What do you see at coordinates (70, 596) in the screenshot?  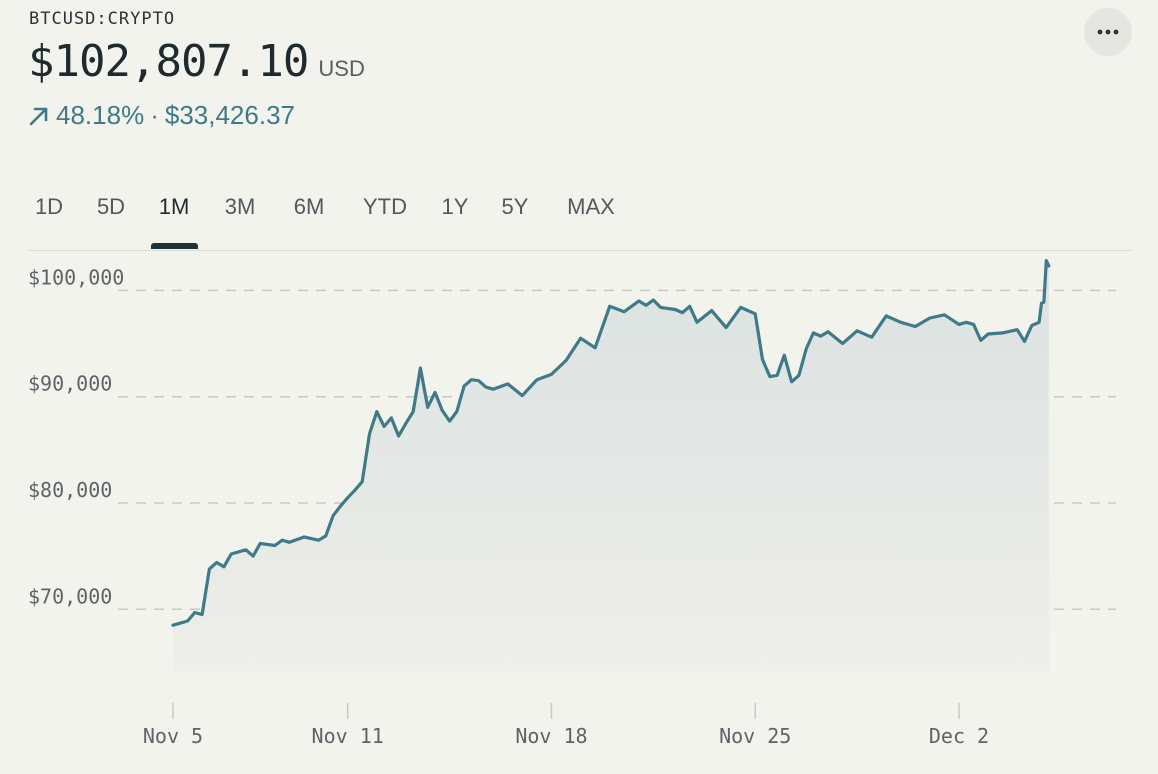 I see `y-tick-label: $70,000` at bounding box center [70, 596].